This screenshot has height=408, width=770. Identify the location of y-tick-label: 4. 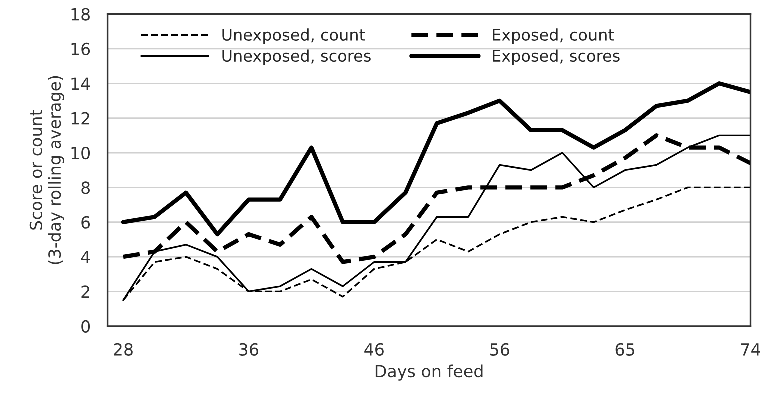
(85, 257).